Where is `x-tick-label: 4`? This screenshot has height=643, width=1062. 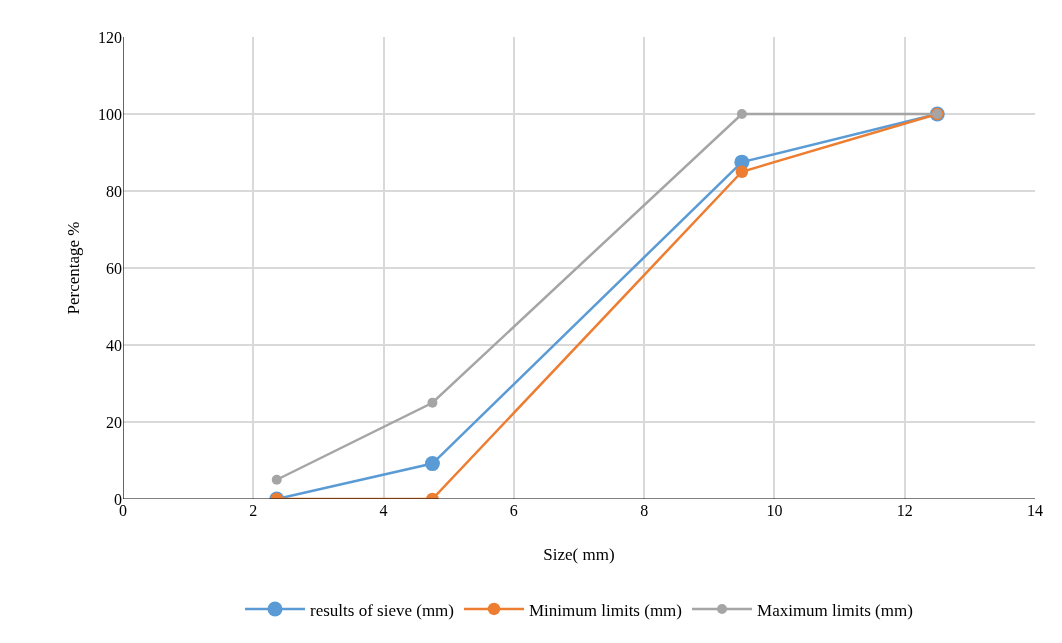 x-tick-label: 4 is located at coordinates (383, 510).